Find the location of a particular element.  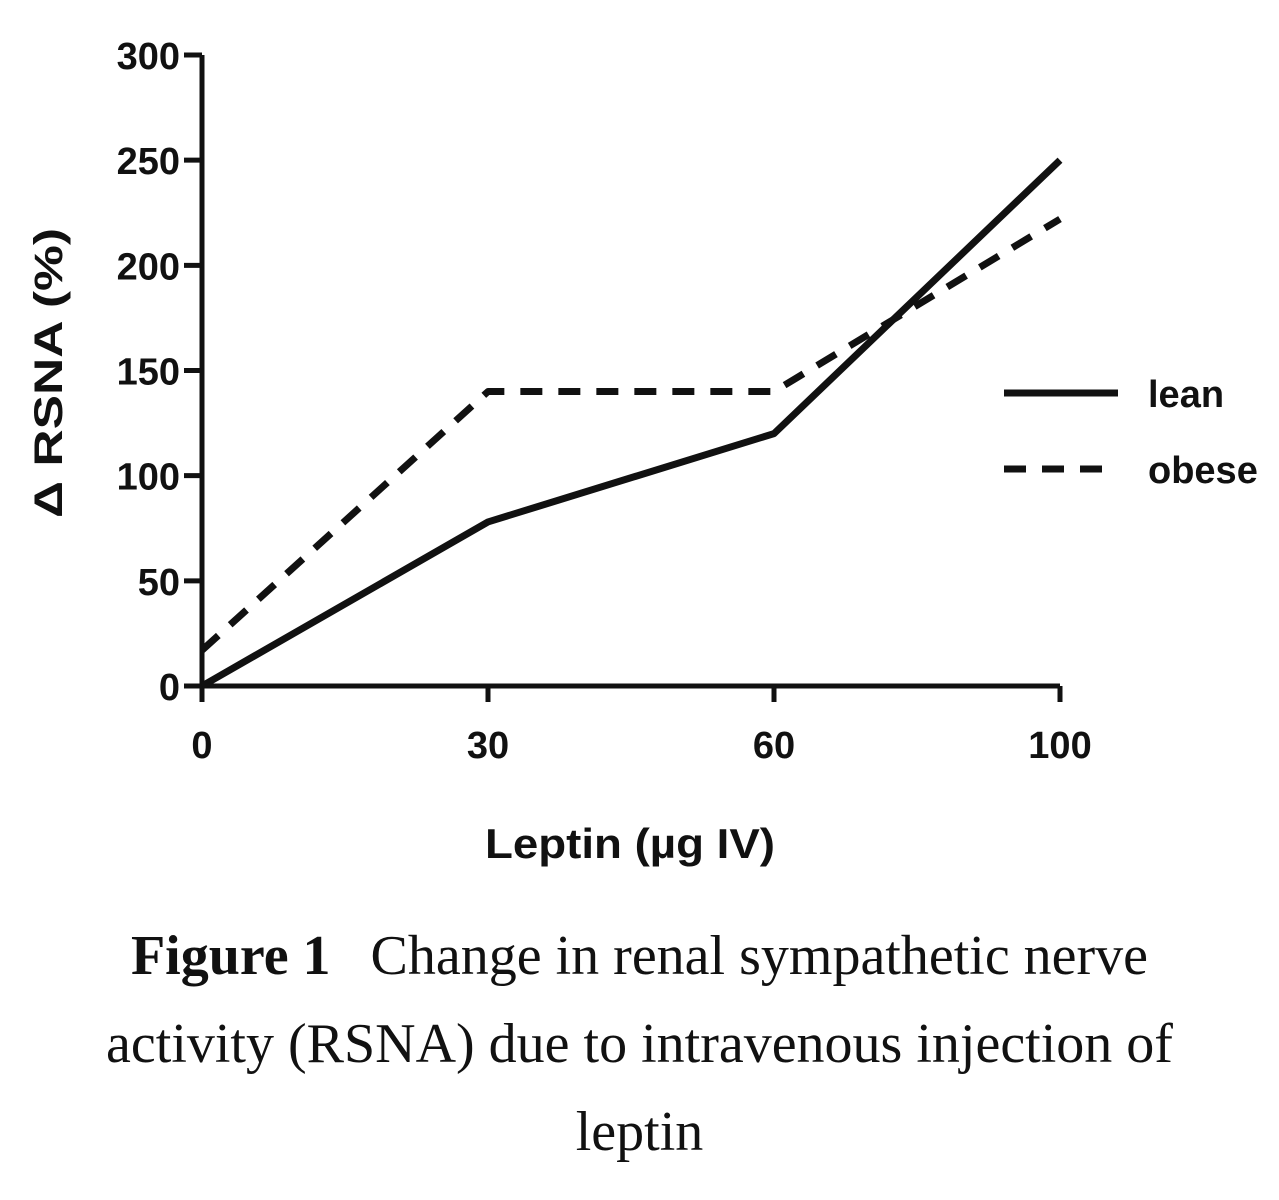

x-axis-label: Leptin (µg IV) is located at coordinates (630, 843).